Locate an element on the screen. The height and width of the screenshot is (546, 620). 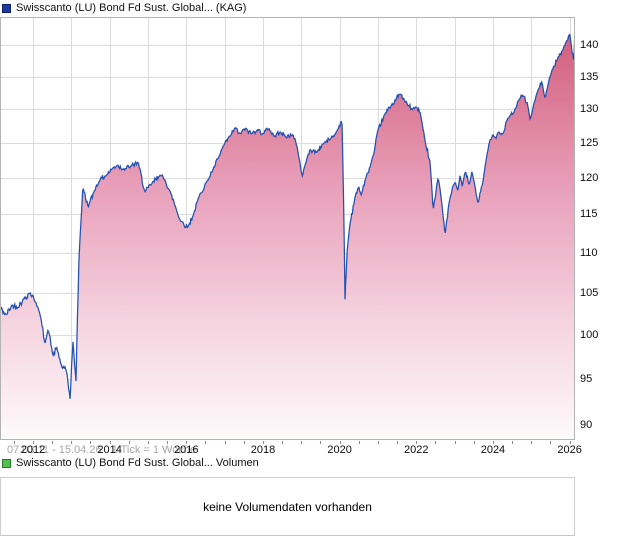
x-axis-label: 2026 is located at coordinates (569, 450).